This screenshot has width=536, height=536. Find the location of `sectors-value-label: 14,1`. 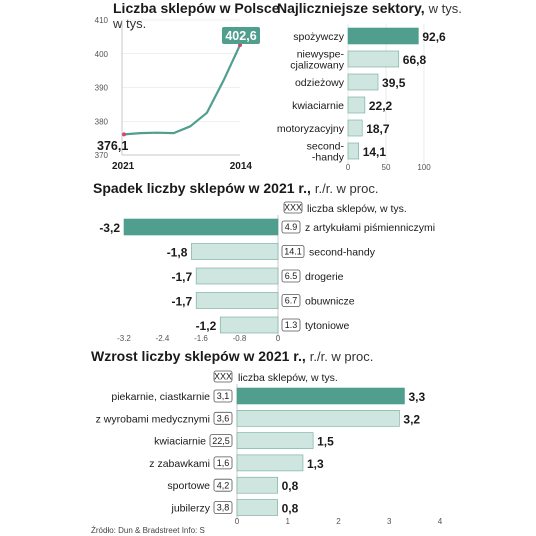

sectors-value-label: 14,1 is located at coordinates (375, 152).